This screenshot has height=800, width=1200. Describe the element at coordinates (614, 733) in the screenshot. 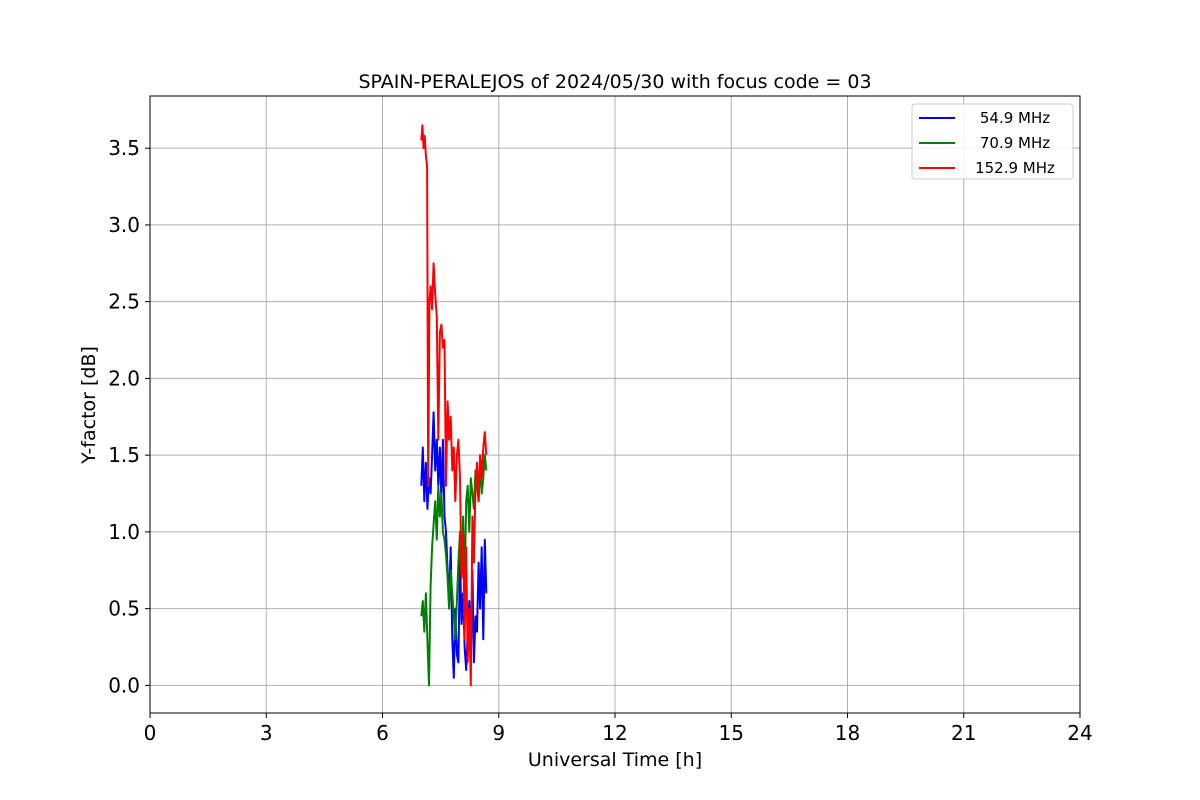

I see `x-tick-label: 12` at that location.